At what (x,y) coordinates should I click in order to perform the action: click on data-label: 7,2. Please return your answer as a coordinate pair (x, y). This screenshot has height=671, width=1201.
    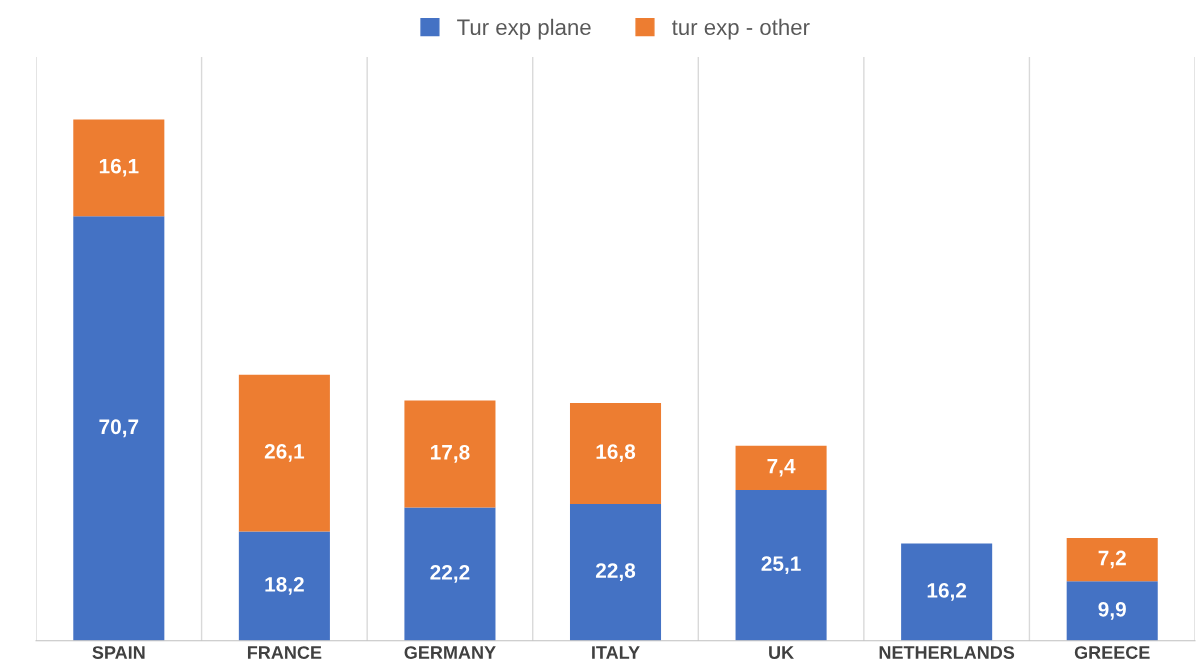
    Looking at the image, I should click on (1112, 559).